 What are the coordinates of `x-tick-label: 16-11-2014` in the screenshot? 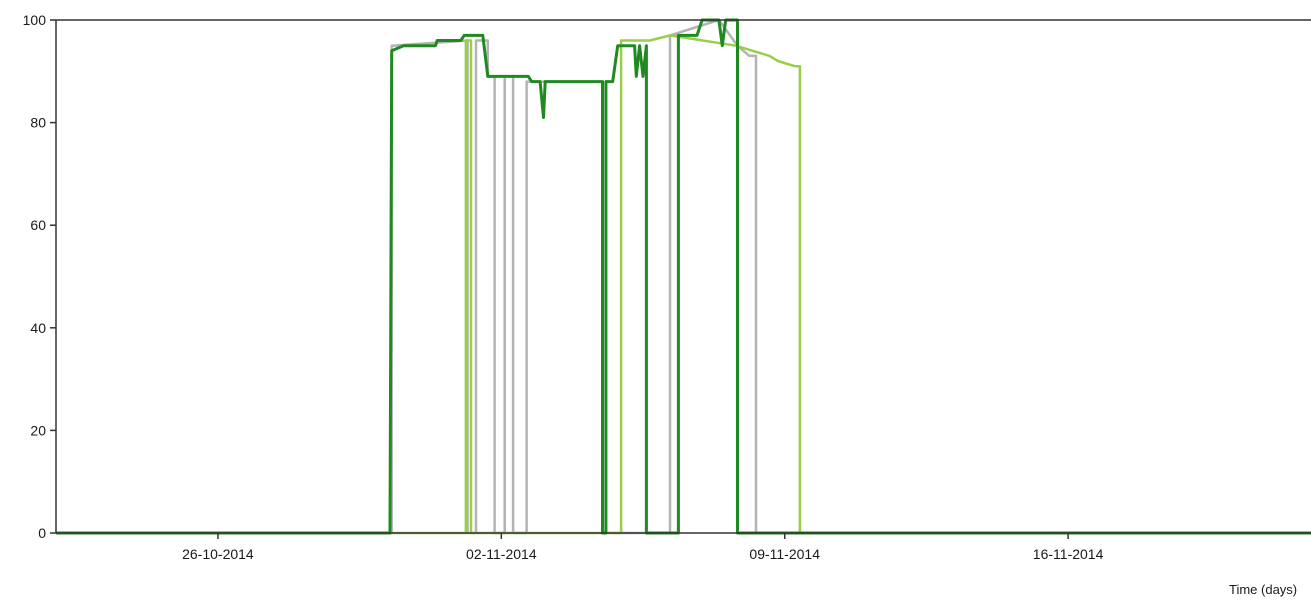 It's located at (1068, 554).